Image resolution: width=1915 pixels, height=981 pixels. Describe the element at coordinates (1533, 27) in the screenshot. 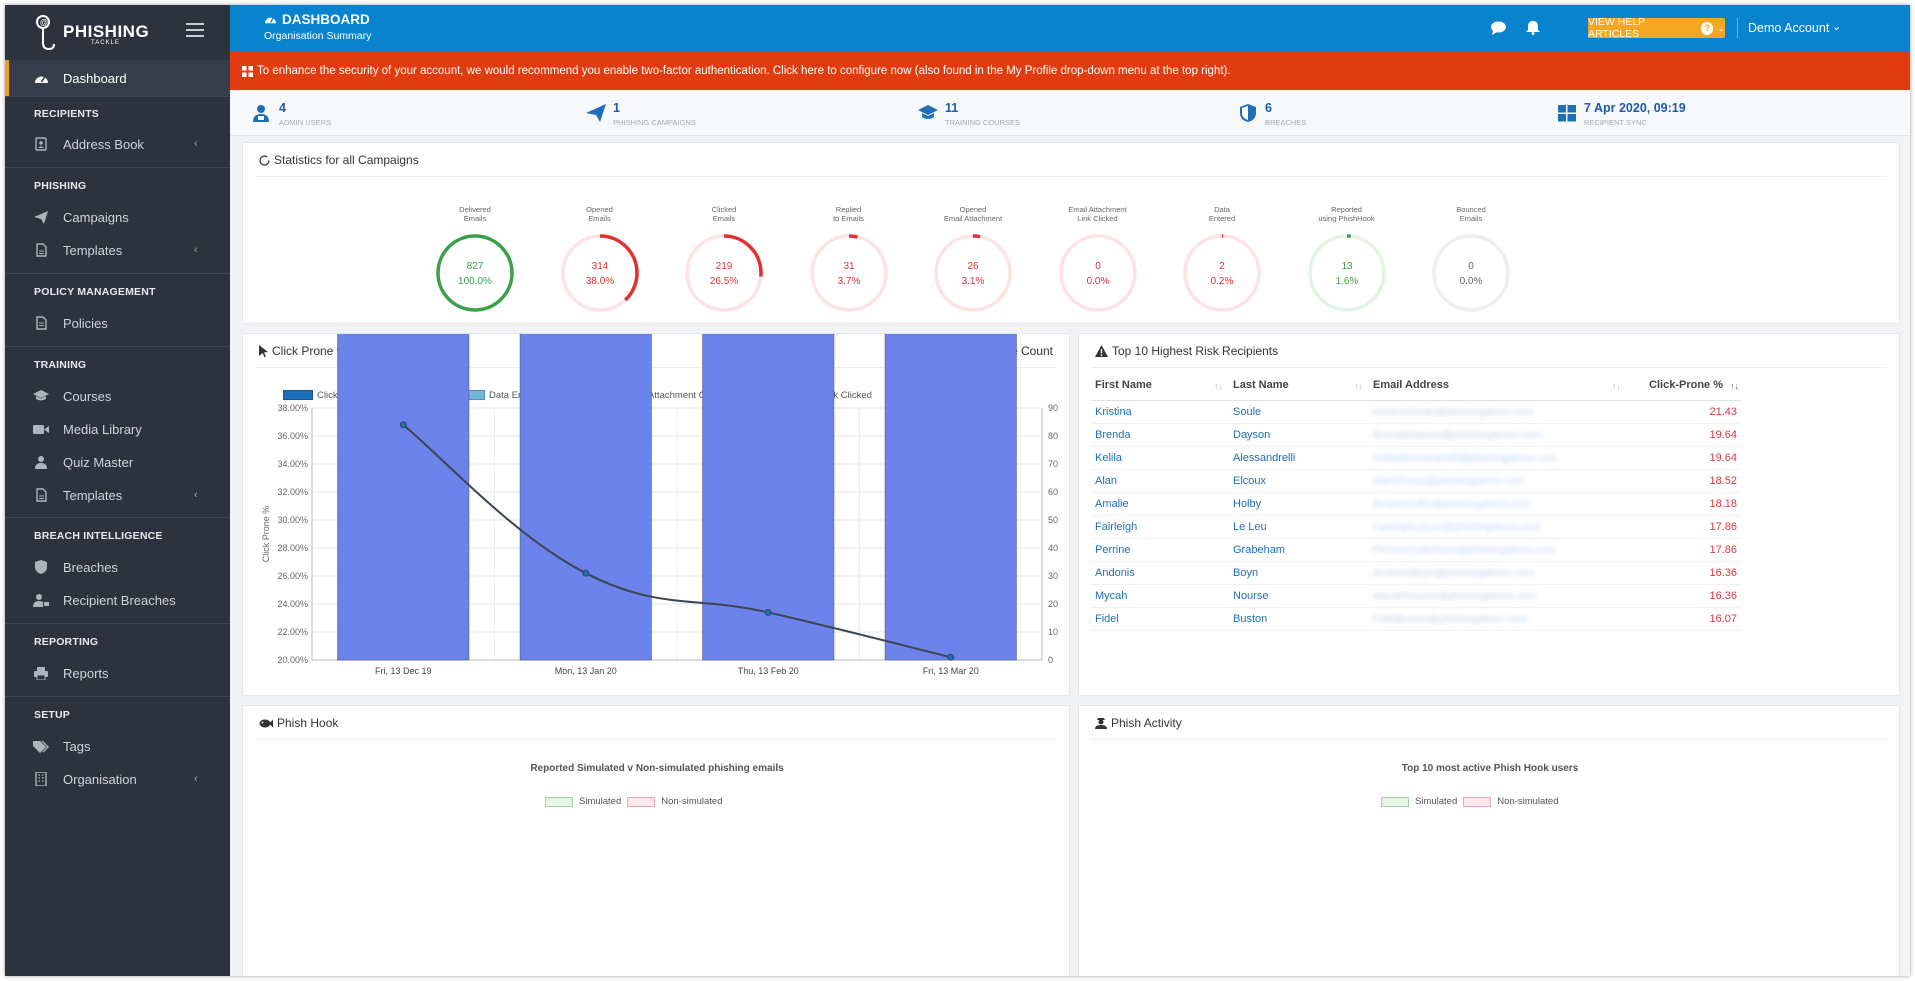

I see `bell-icon` at that location.